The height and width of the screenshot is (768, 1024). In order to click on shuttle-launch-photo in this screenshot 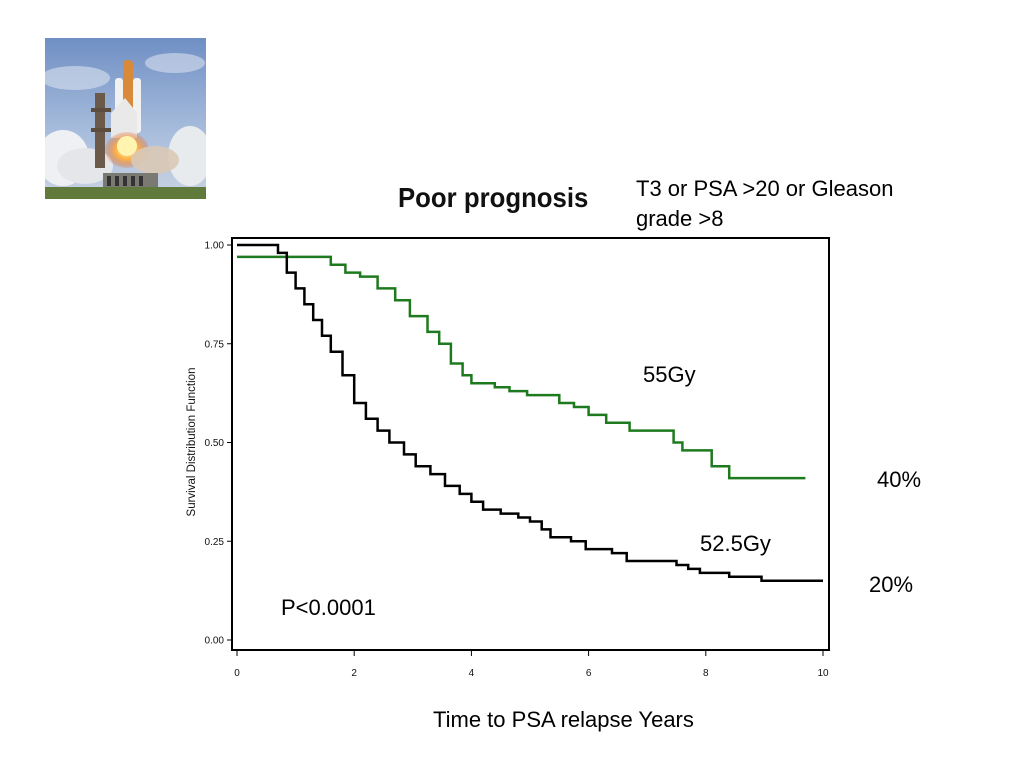, I will do `click(125, 118)`.